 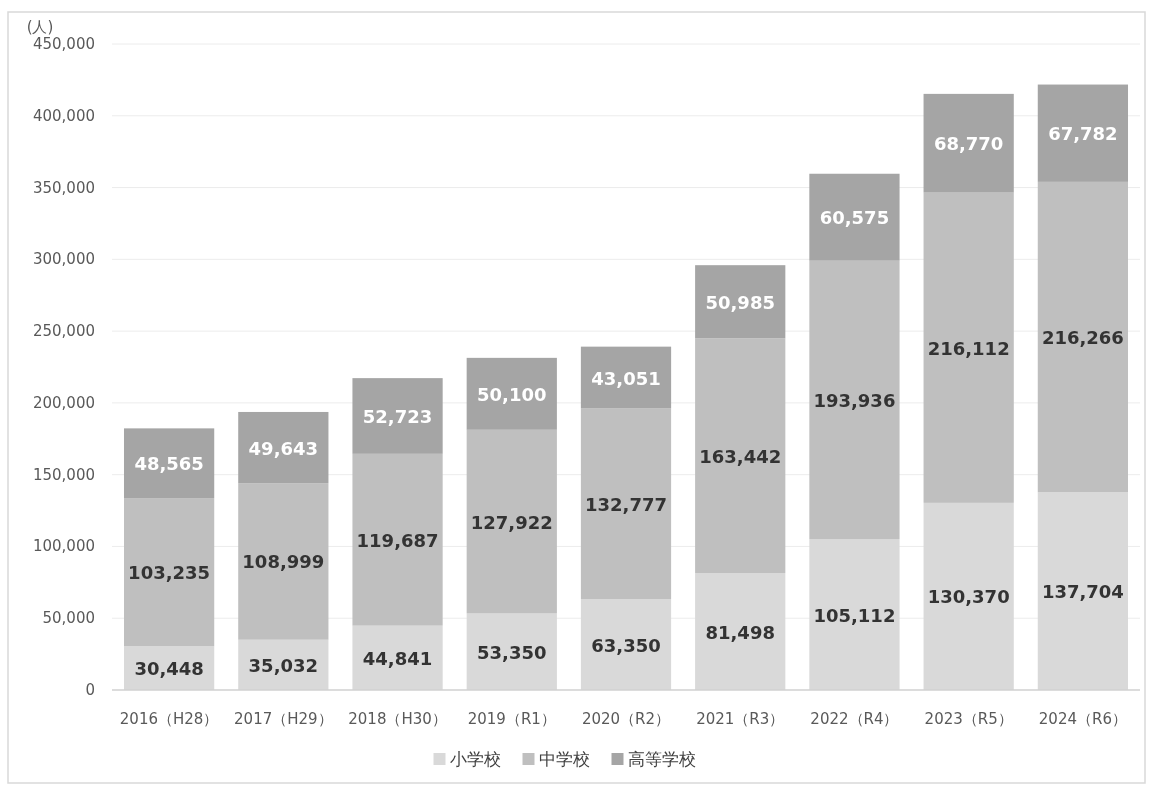 I want to click on y-tick-label: 200,000, so click(x=63, y=402).